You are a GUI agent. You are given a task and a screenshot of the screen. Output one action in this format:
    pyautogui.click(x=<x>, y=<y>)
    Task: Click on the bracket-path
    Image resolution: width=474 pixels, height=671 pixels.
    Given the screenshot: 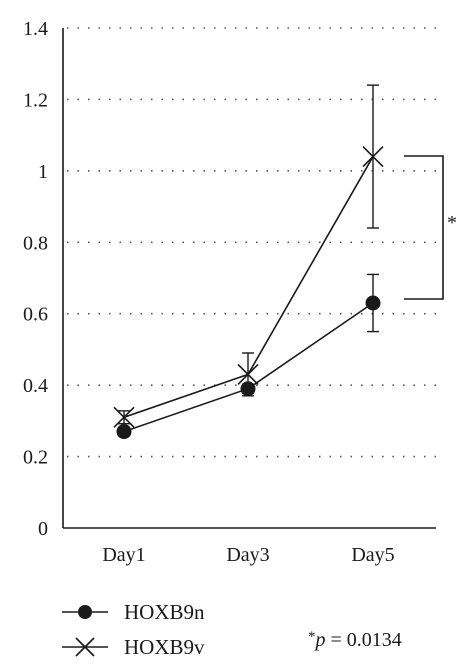 What is the action you would take?
    pyautogui.click(x=424, y=227)
    